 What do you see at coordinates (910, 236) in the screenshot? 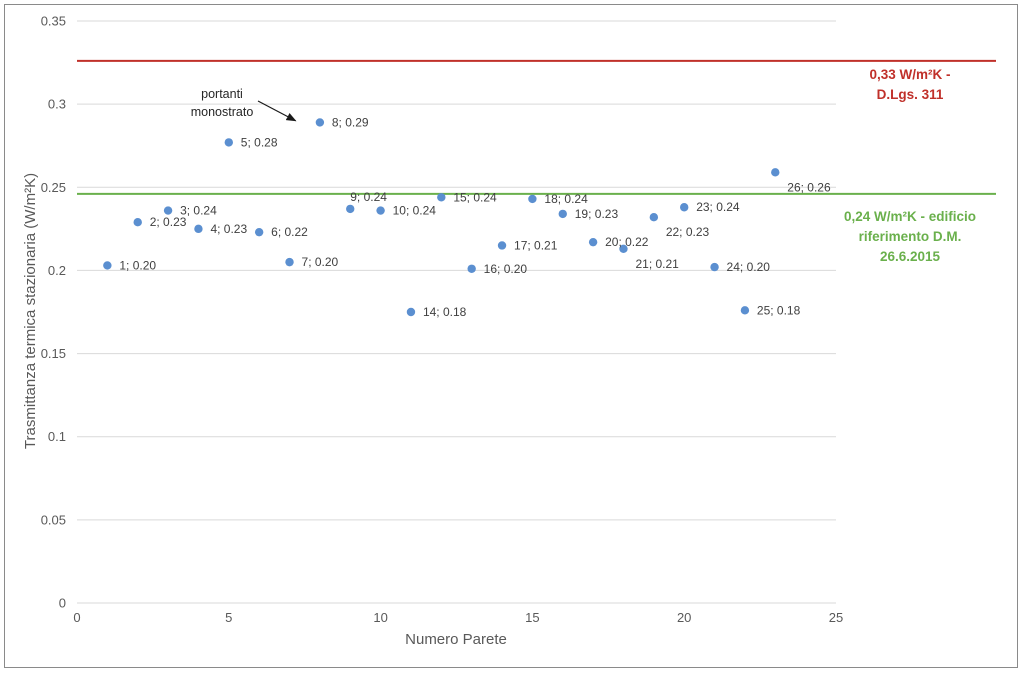
I see `reference-line-label: riferimento D.M.` at bounding box center [910, 236].